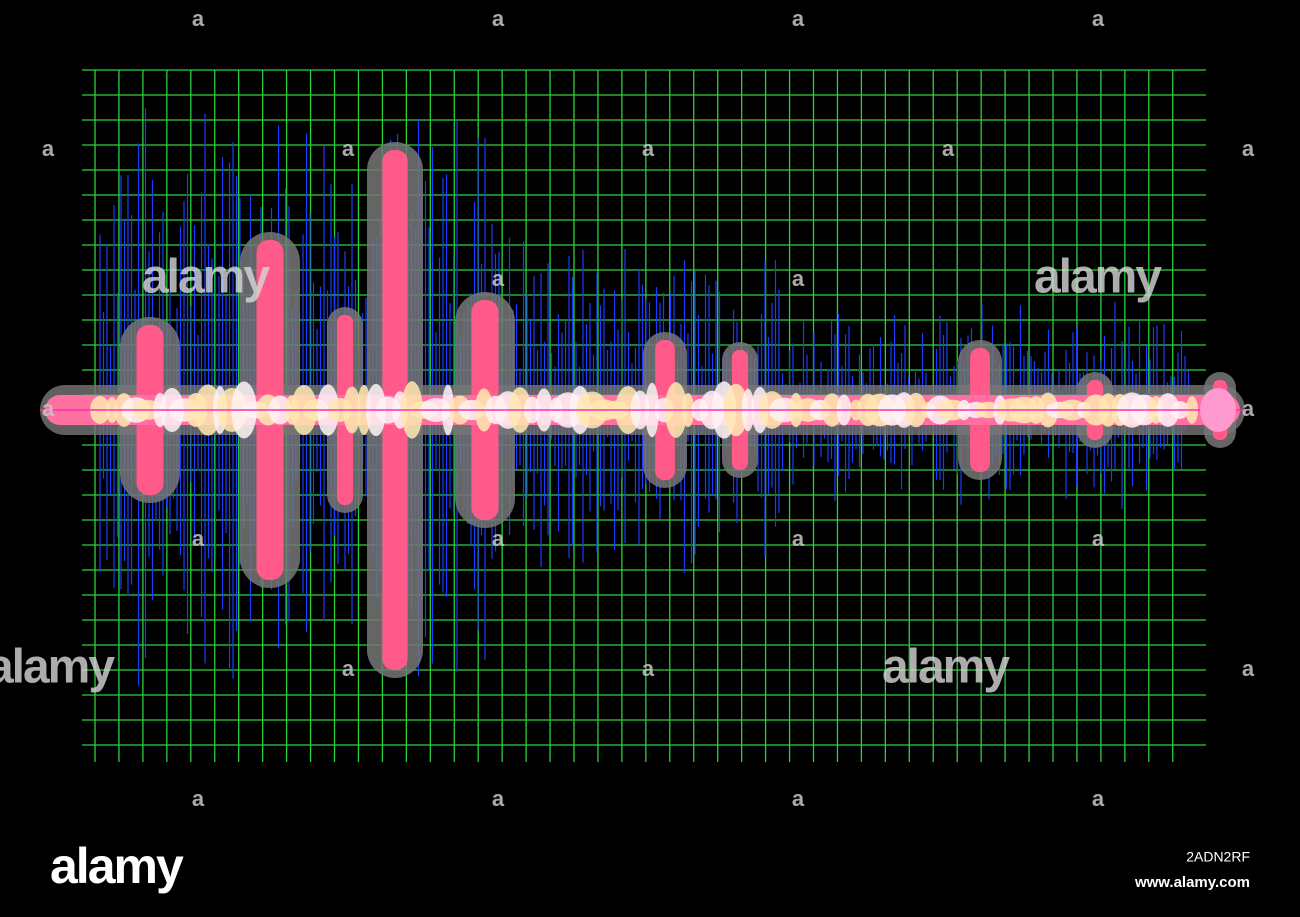  What do you see at coordinates (117, 866) in the screenshot?
I see `footer-logo: alamy` at bounding box center [117, 866].